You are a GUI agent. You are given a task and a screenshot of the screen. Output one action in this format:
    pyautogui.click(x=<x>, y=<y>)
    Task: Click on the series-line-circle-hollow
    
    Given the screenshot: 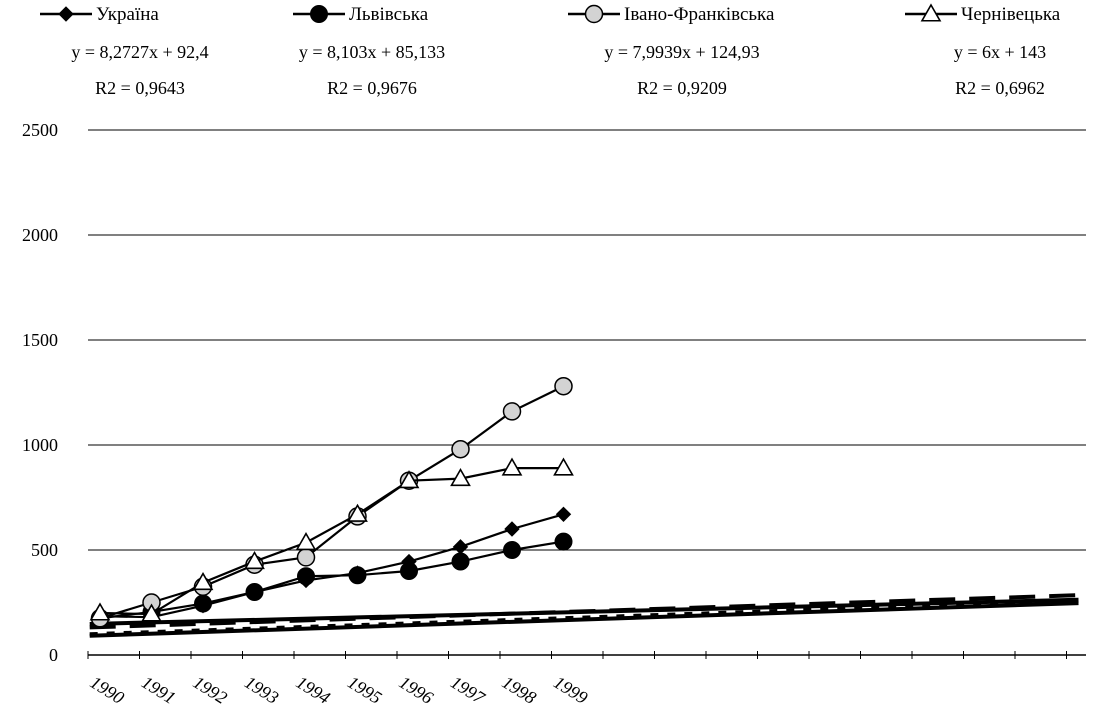 What is the action you would take?
    pyautogui.click(x=331, y=502)
    